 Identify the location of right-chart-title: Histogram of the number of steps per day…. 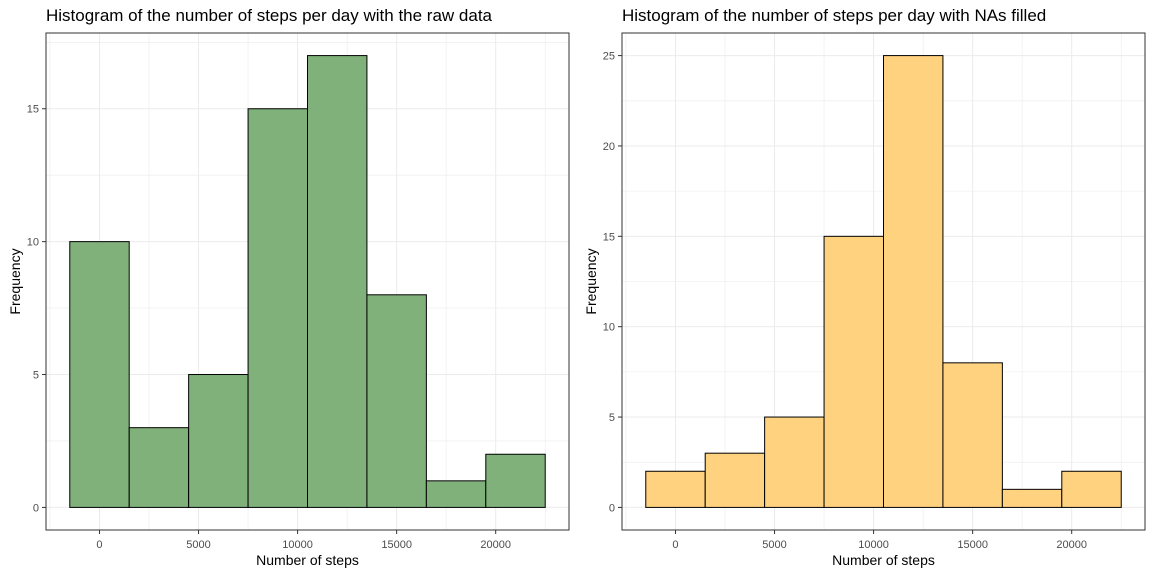
(834, 15).